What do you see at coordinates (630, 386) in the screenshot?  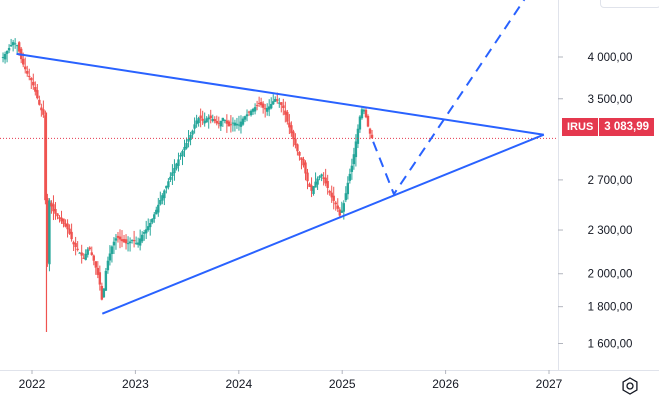 I see `settings-icon` at bounding box center [630, 386].